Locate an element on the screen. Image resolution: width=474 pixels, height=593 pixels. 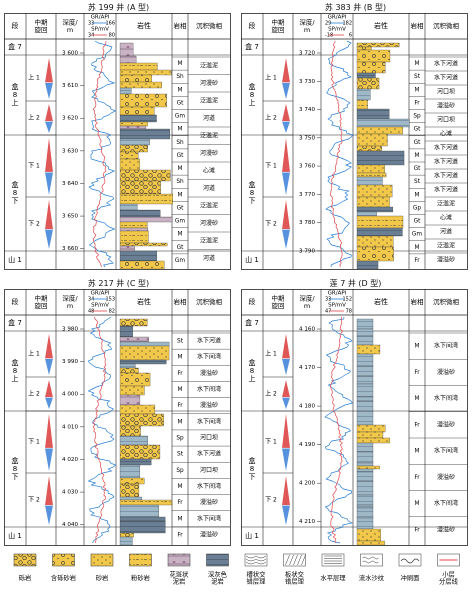
micro-facies-label: 河口坝 is located at coordinates (209, 470).